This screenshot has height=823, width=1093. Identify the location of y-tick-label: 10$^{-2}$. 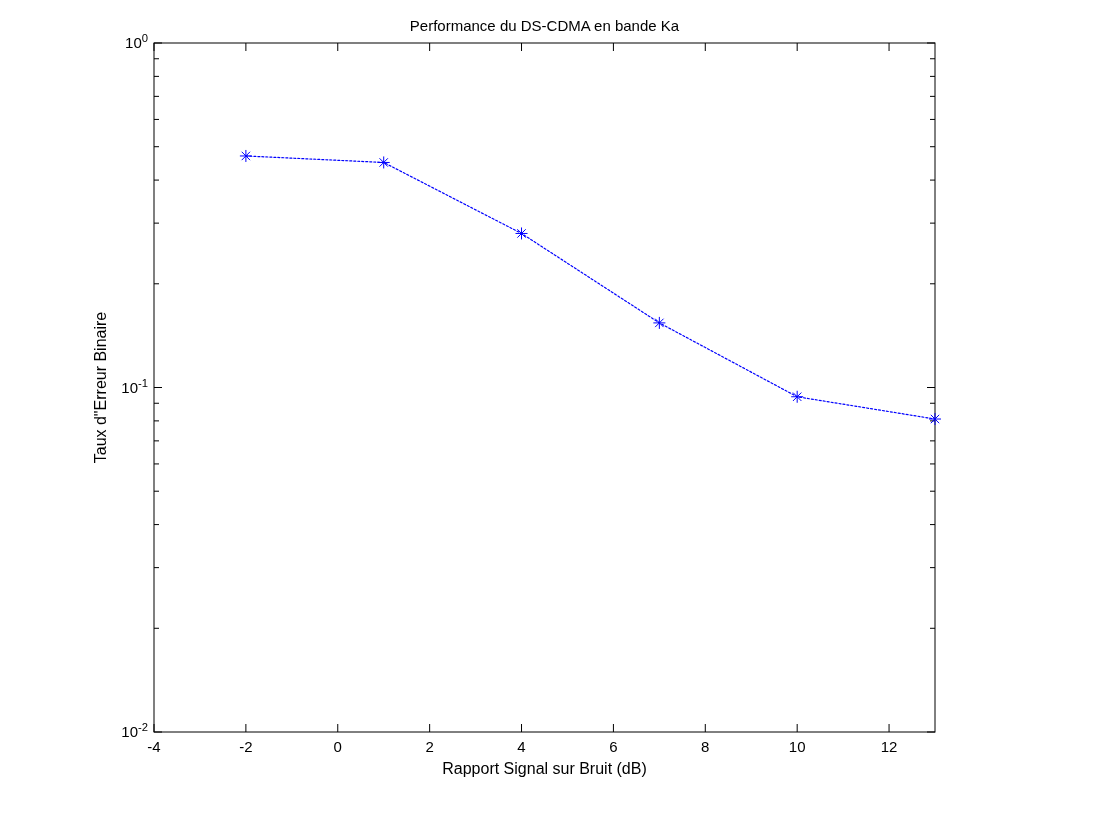
(134, 730).